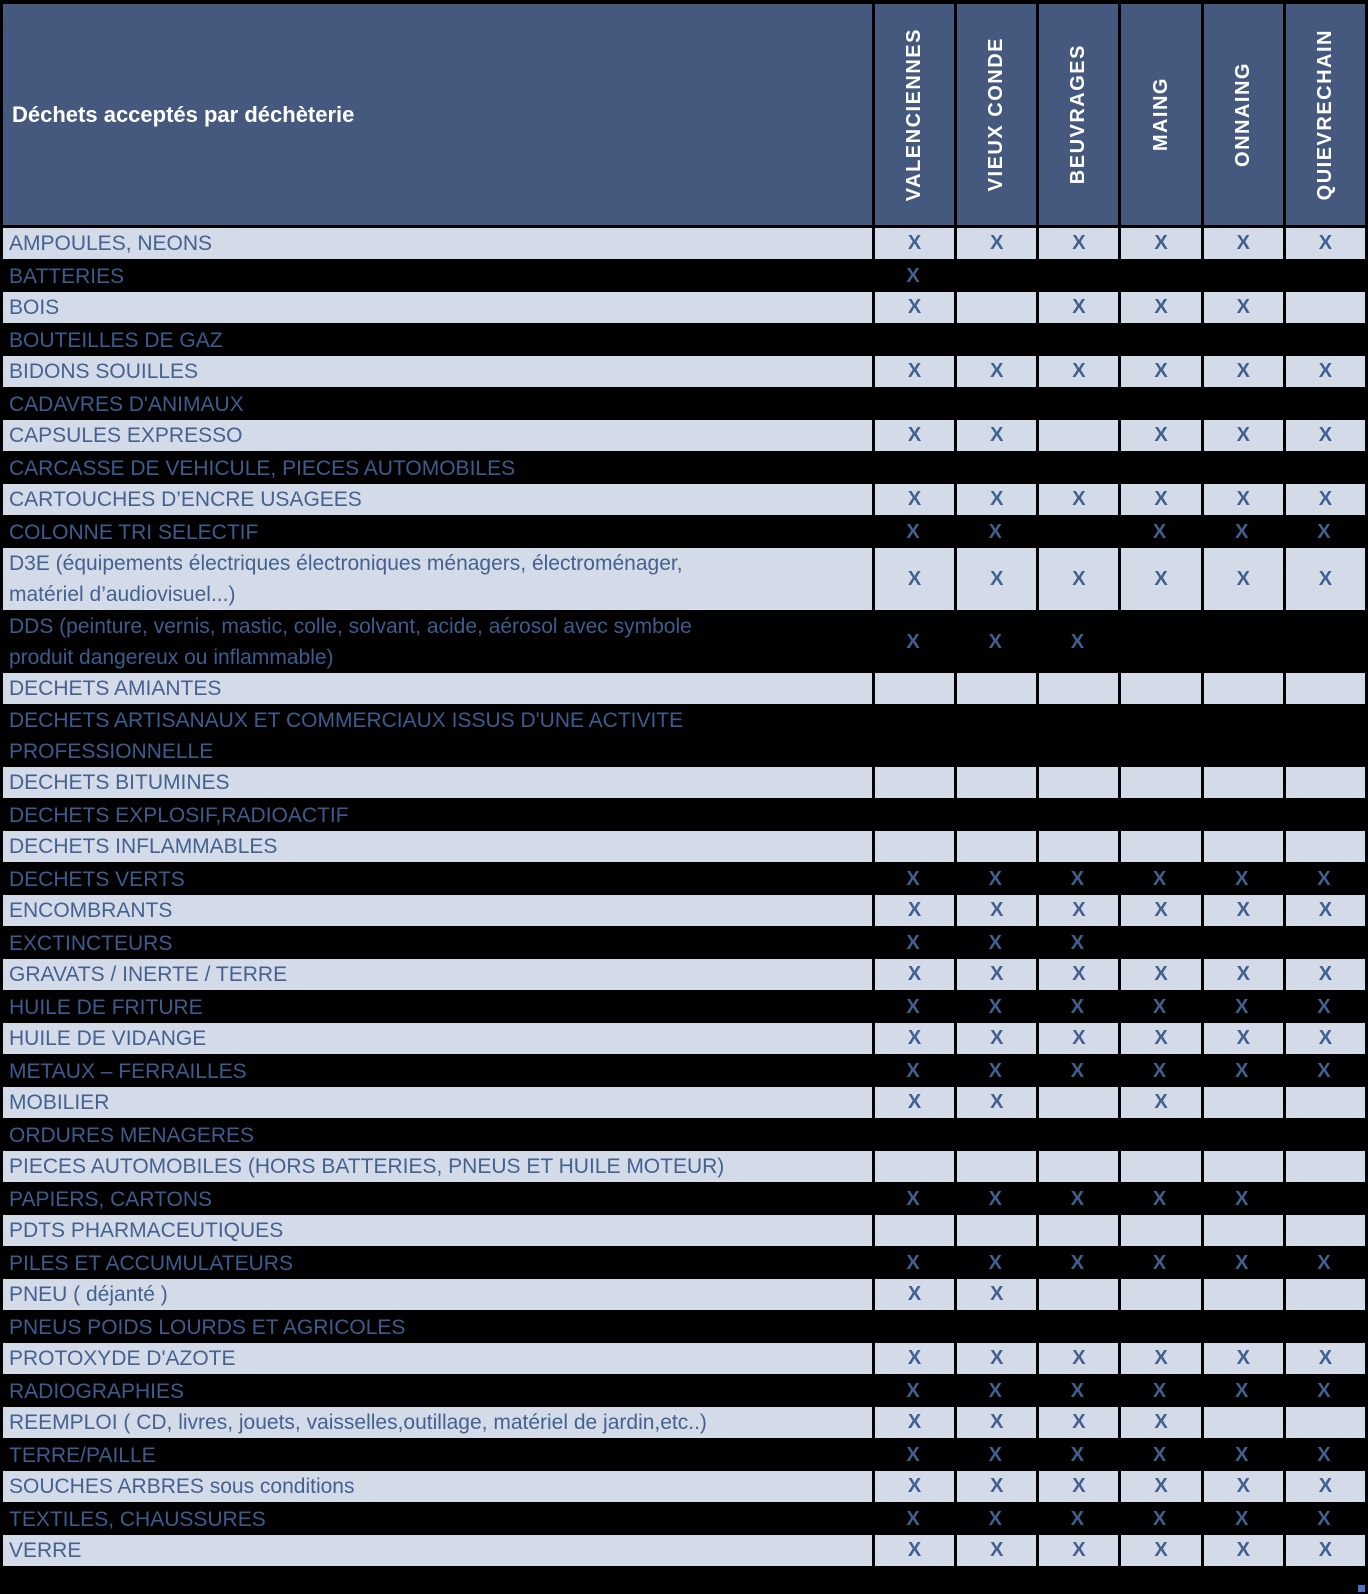  I want to click on row-label: BOUTEILLES DE GAZ, so click(116, 340).